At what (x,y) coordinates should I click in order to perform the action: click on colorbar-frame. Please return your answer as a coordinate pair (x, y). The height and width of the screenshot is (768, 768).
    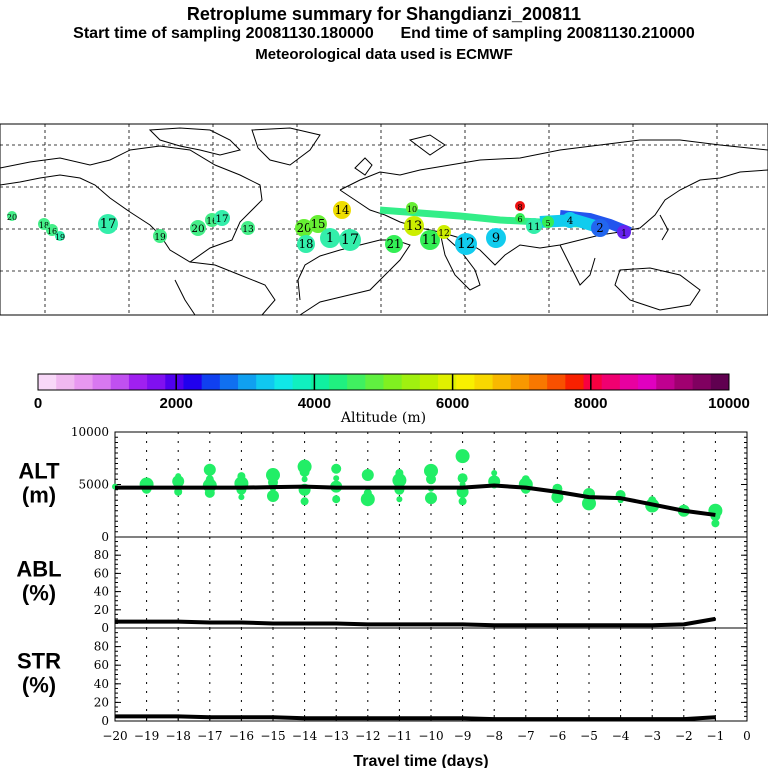
    Looking at the image, I should click on (383, 382).